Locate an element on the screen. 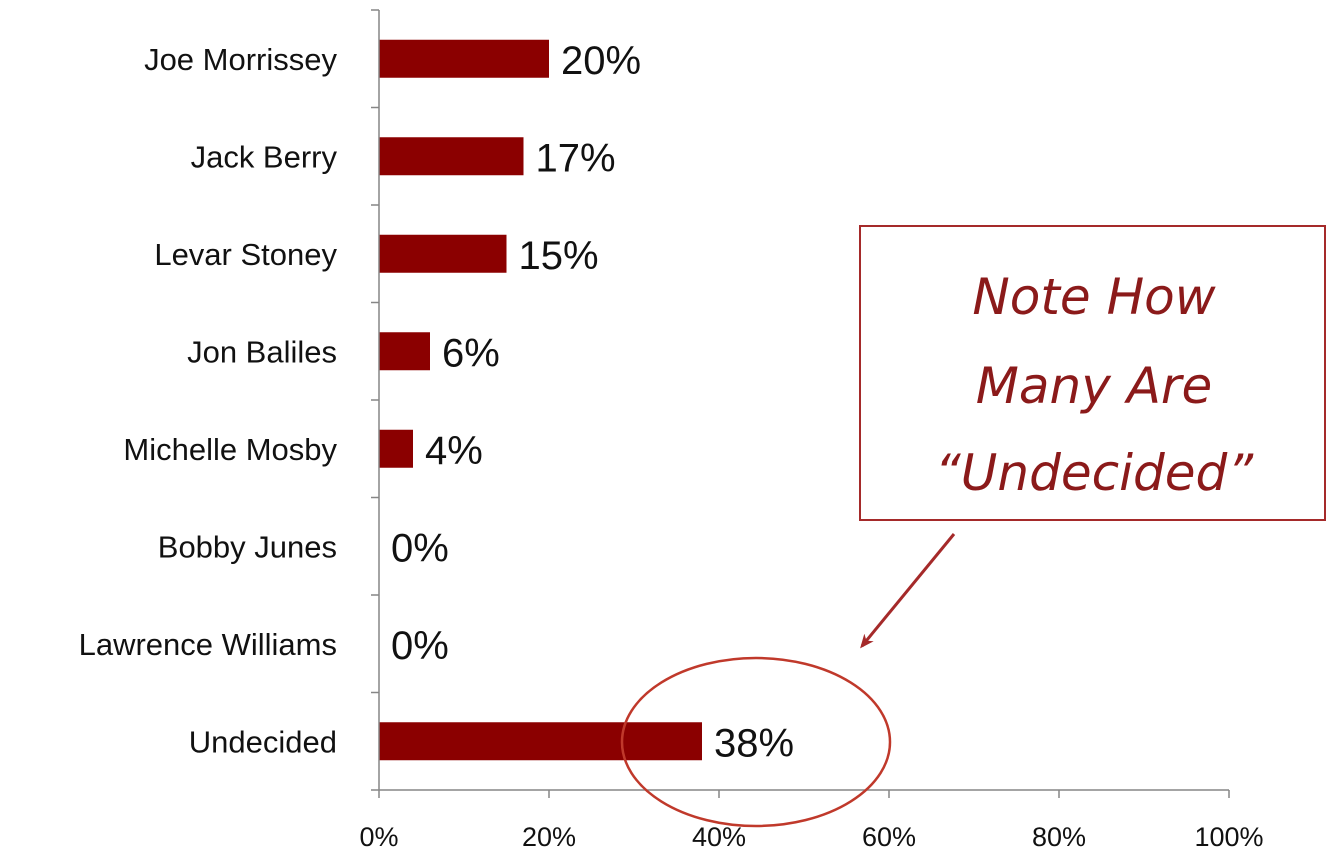 The width and height of the screenshot is (1334, 852). annotation-line-1: Note How is located at coordinates (1093, 297).